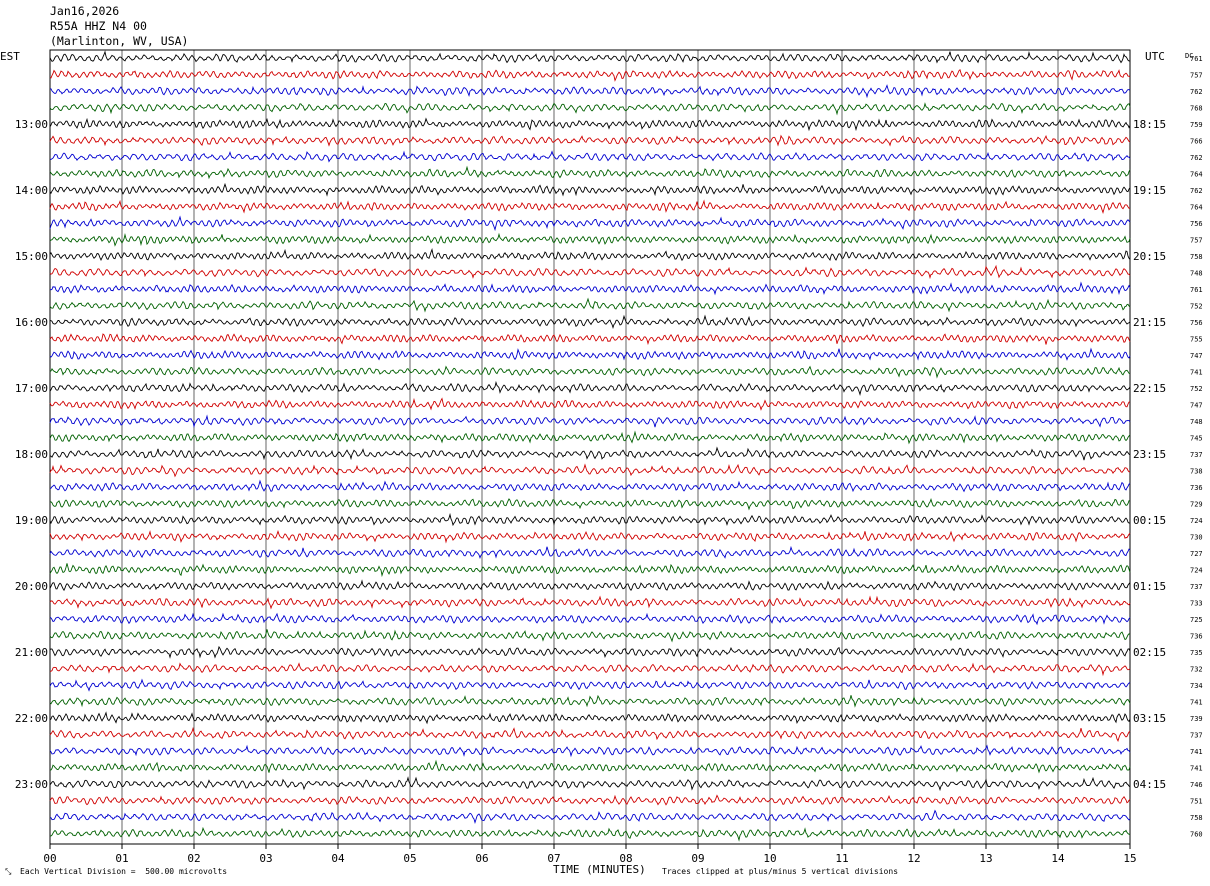  Describe the element at coordinates (409, 858) in the screenshot. I see `x-tick-label: 05` at that location.